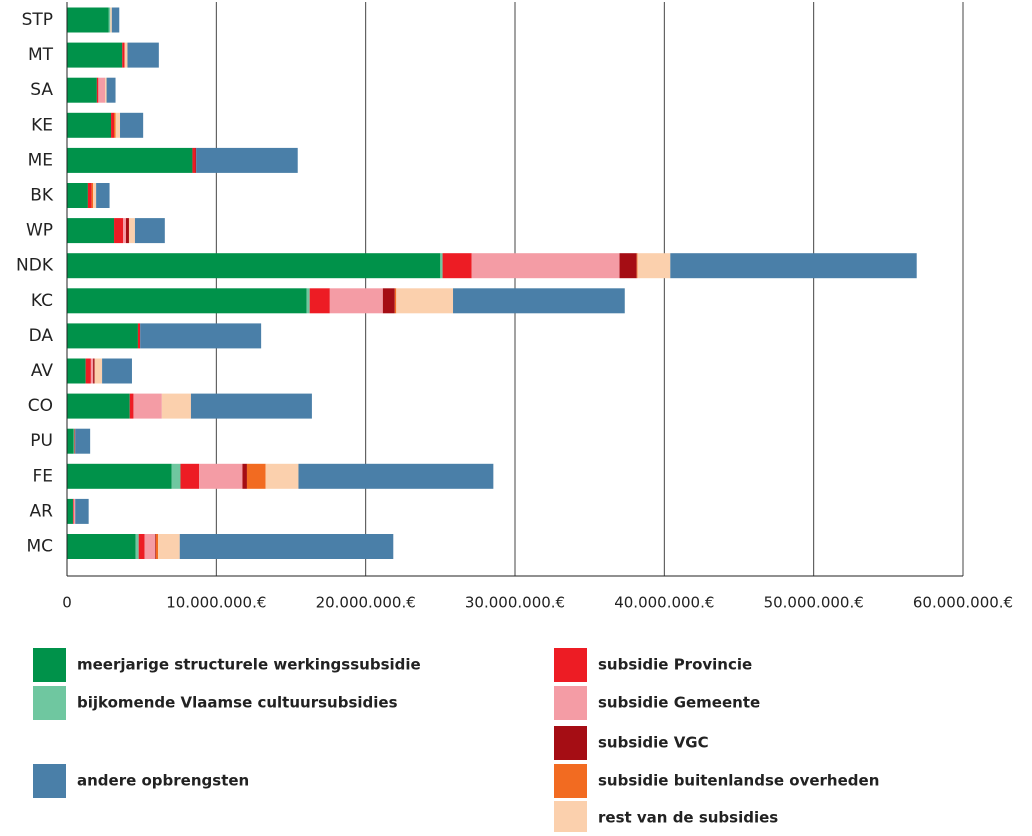  What do you see at coordinates (216, 603) in the screenshot?
I see `x-tick-label: 10.000.000.€` at bounding box center [216, 603].